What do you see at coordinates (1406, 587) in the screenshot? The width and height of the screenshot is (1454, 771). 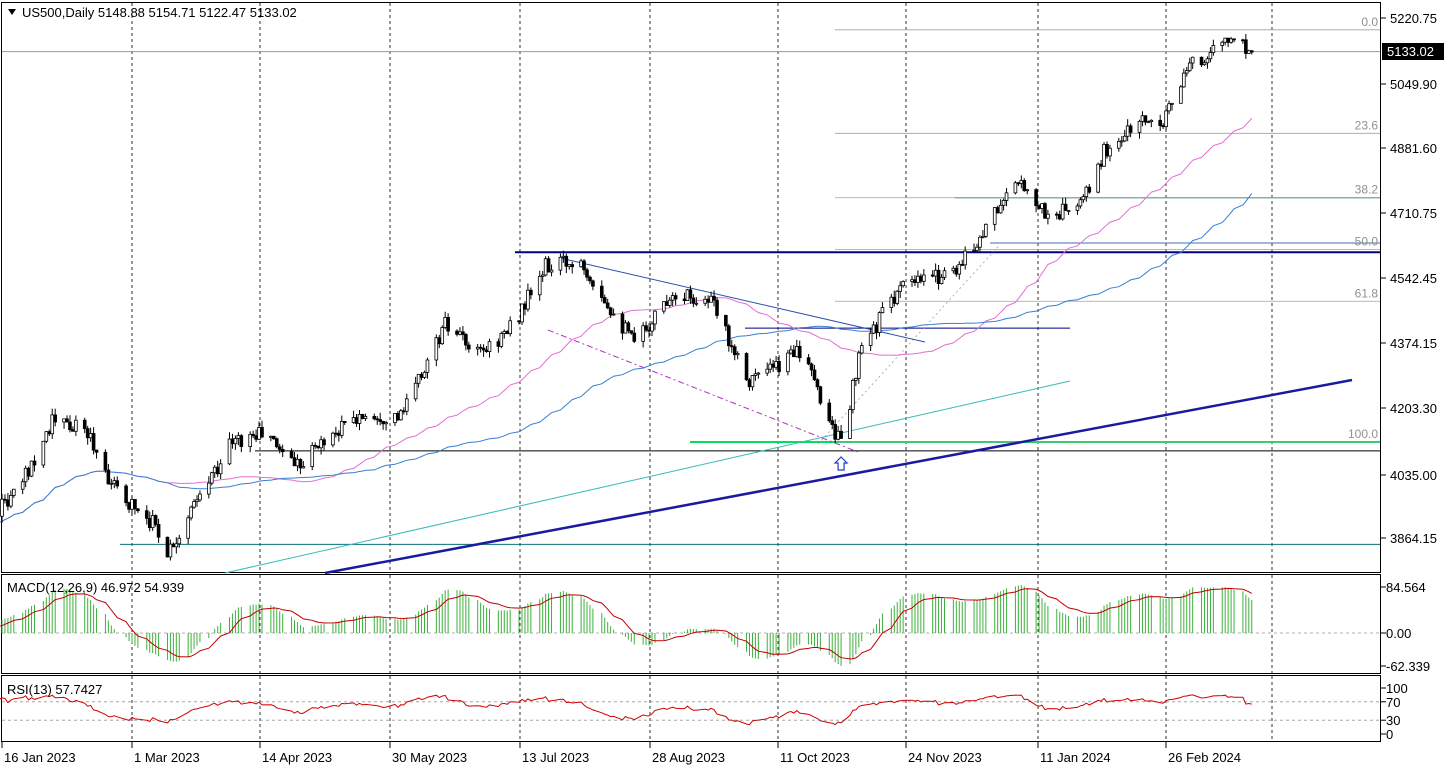 I see `macd-tick-label: 84.564` at bounding box center [1406, 587].